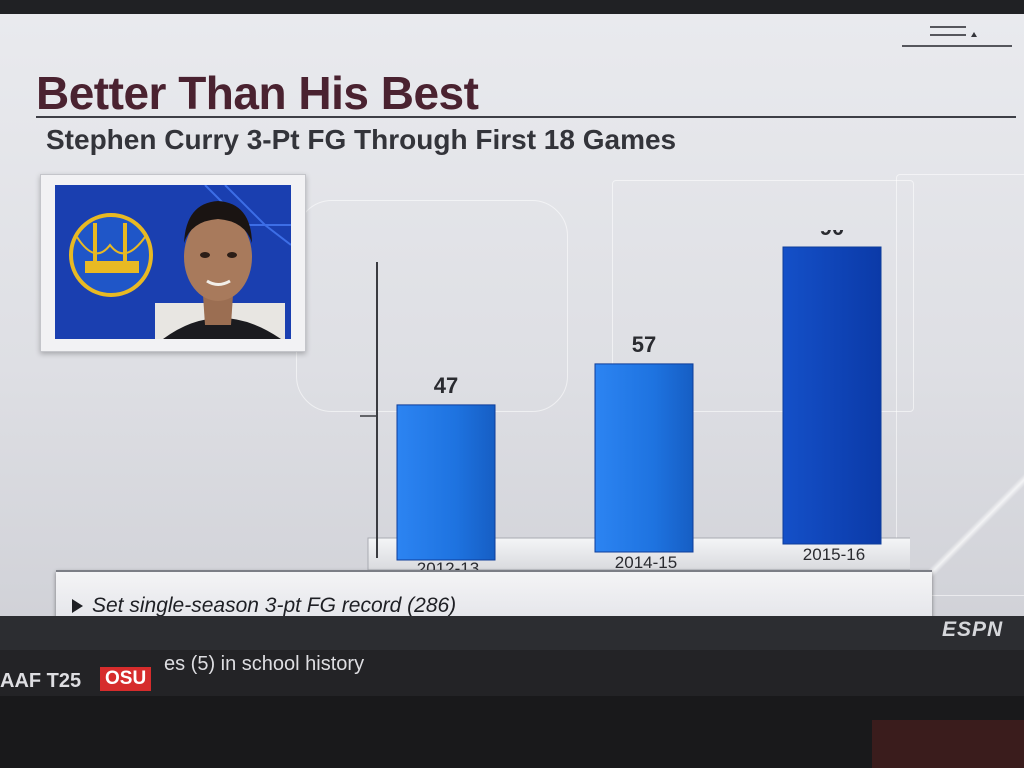 Image resolution: width=1024 pixels, height=768 pixels. I want to click on ticker-label: AAF T25, so click(41, 681).